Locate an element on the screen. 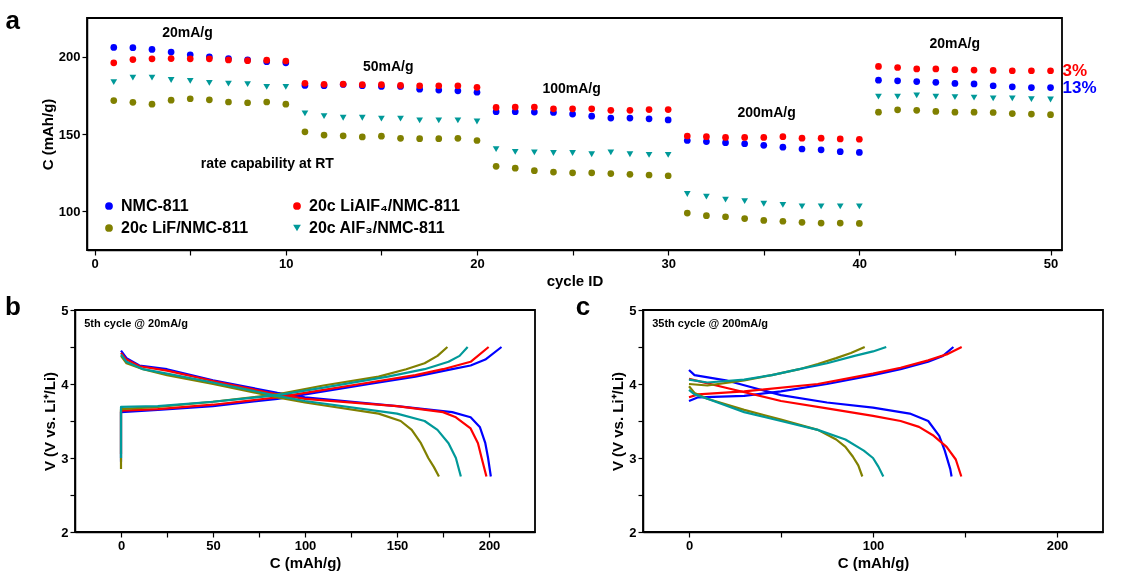  legend-label: 20c AlF₃/NMC-811 is located at coordinates (377, 227).